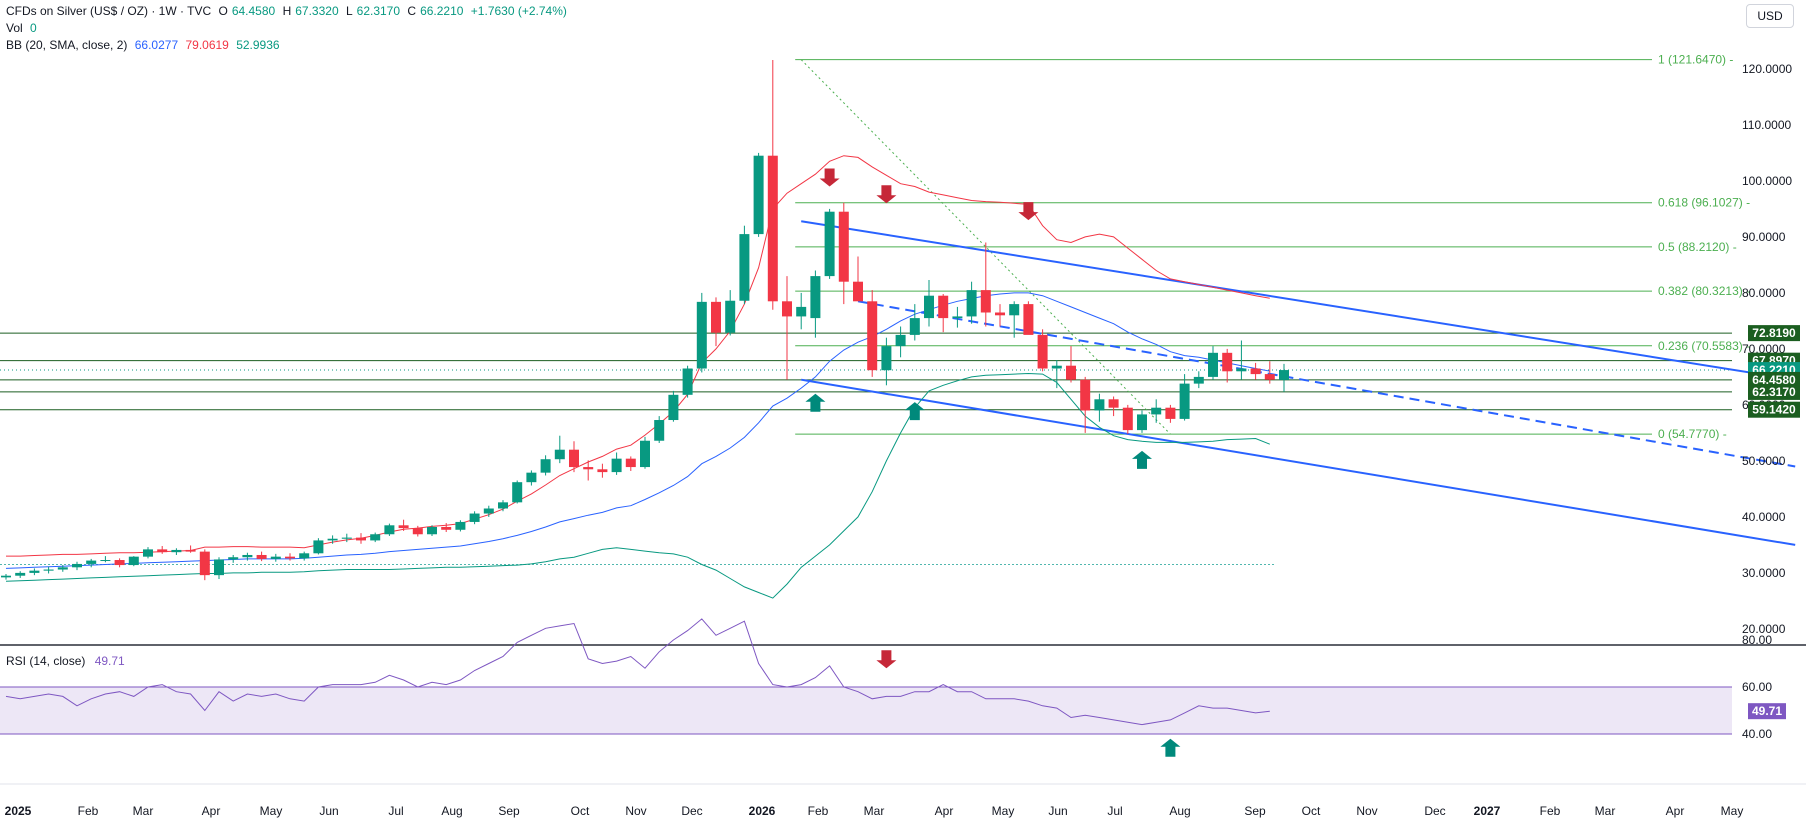  What do you see at coordinates (258, 45) in the screenshot?
I see `bb-lower-value: 52.9936` at bounding box center [258, 45].